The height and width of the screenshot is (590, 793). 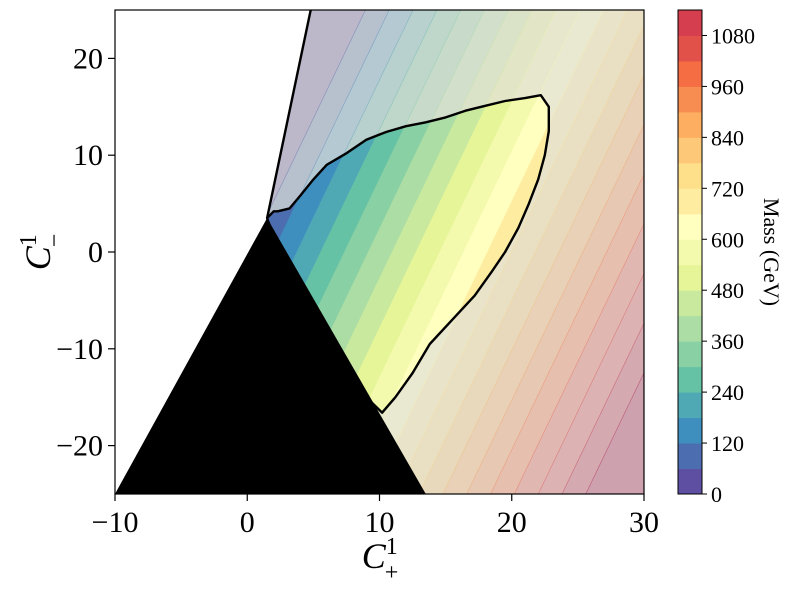 I want to click on colorbar-tick-label: 840, so click(x=727, y=137).